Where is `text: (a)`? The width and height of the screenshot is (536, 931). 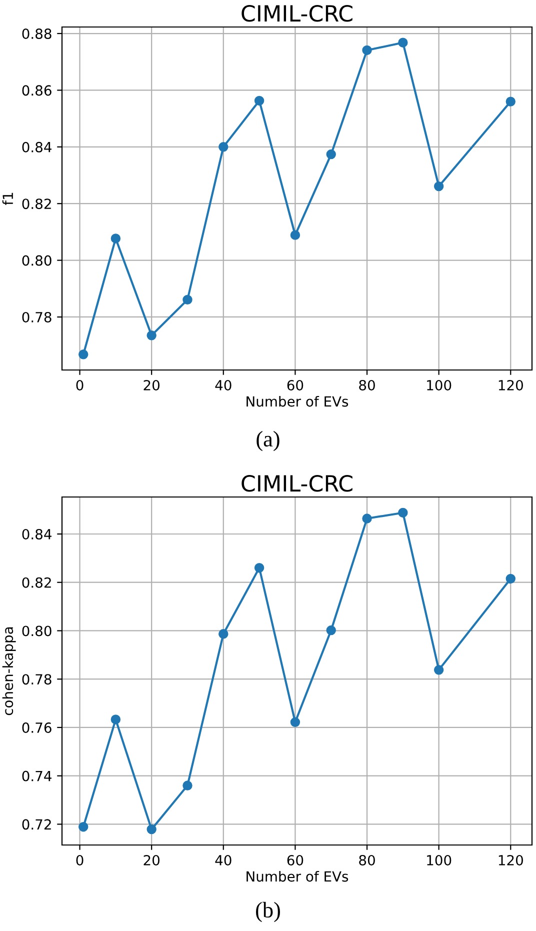
text: (a) is located at coordinates (268, 441).